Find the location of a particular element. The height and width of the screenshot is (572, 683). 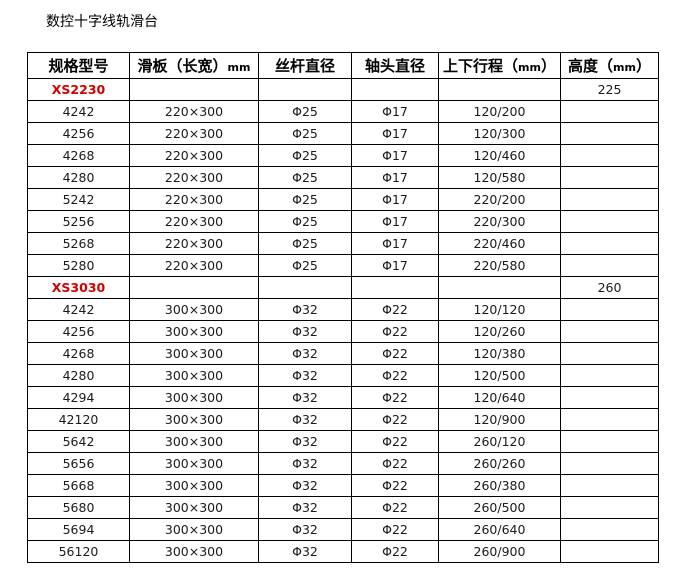

table-header: 规格型号 滑板（长宽）mm 丝杆直径 轴头直径 上下行程（mm） 高度（mm） is located at coordinates (343, 65).